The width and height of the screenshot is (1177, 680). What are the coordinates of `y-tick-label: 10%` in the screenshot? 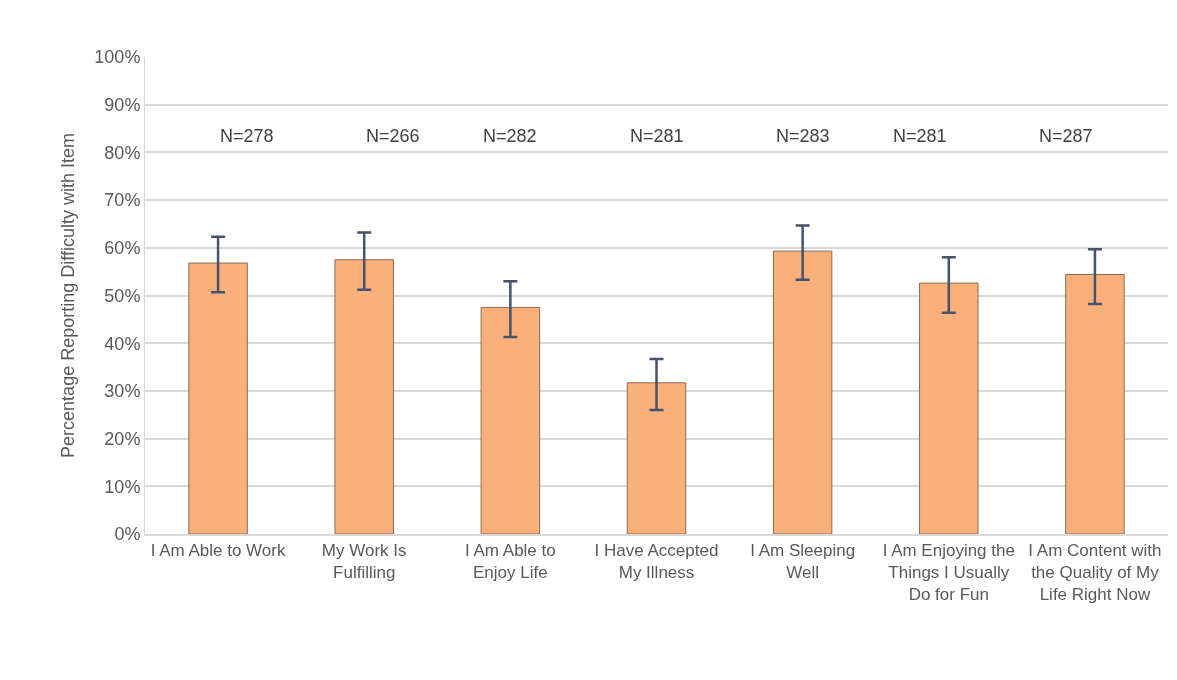 It's located at (122, 486).